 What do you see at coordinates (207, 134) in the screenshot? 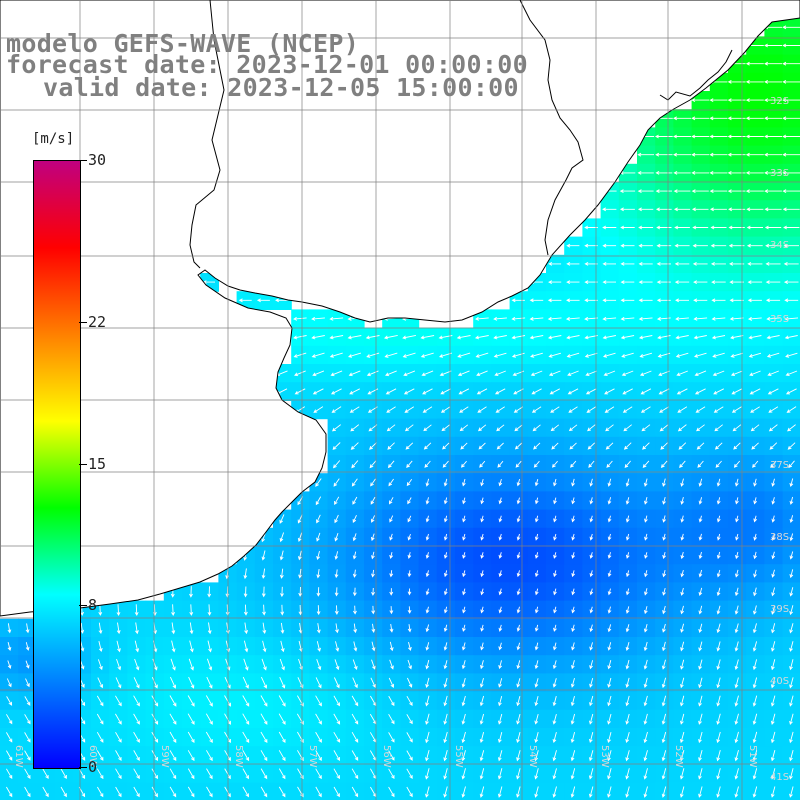
I see `border-line` at bounding box center [207, 134].